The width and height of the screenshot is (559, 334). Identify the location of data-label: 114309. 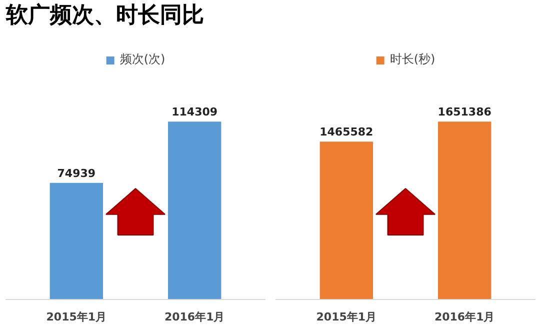
(195, 112).